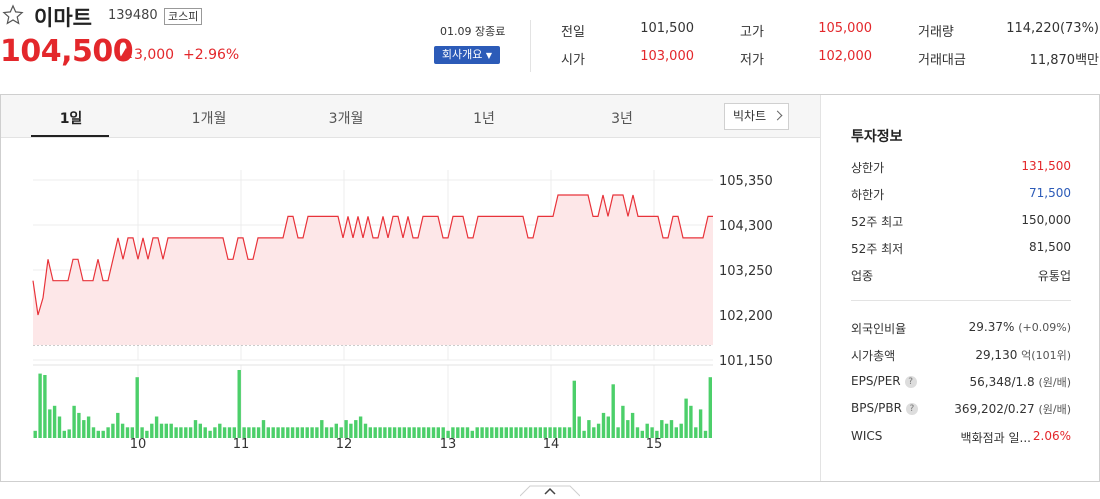 Image resolution: width=1100 pixels, height=499 pixels. What do you see at coordinates (873, 356) in the screenshot?
I see `market-cap-label: 시가총액` at bounding box center [873, 356].